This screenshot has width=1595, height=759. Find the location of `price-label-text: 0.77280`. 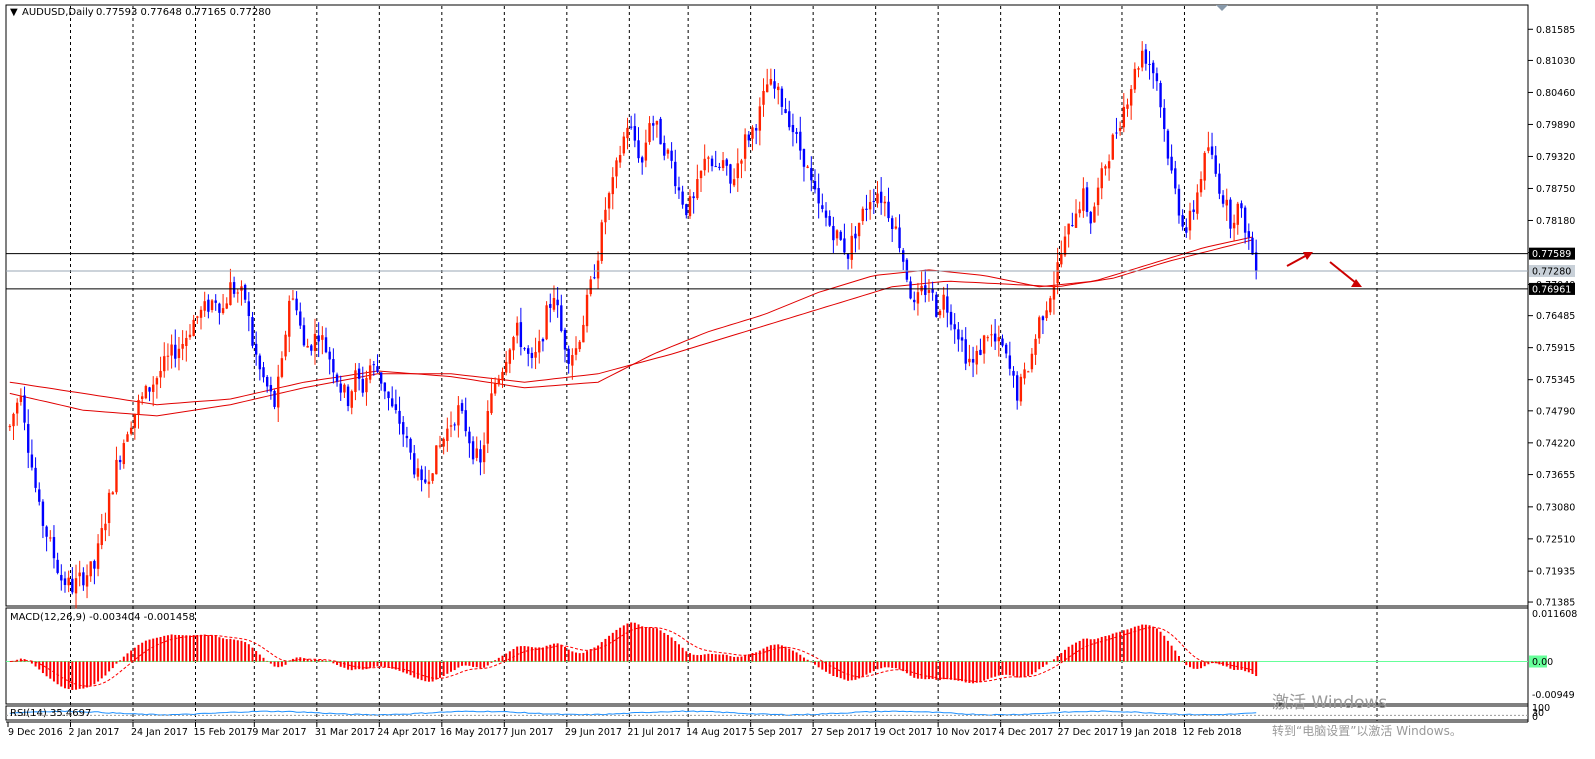

price-label-text: 0.77280 is located at coordinates (1551, 272).